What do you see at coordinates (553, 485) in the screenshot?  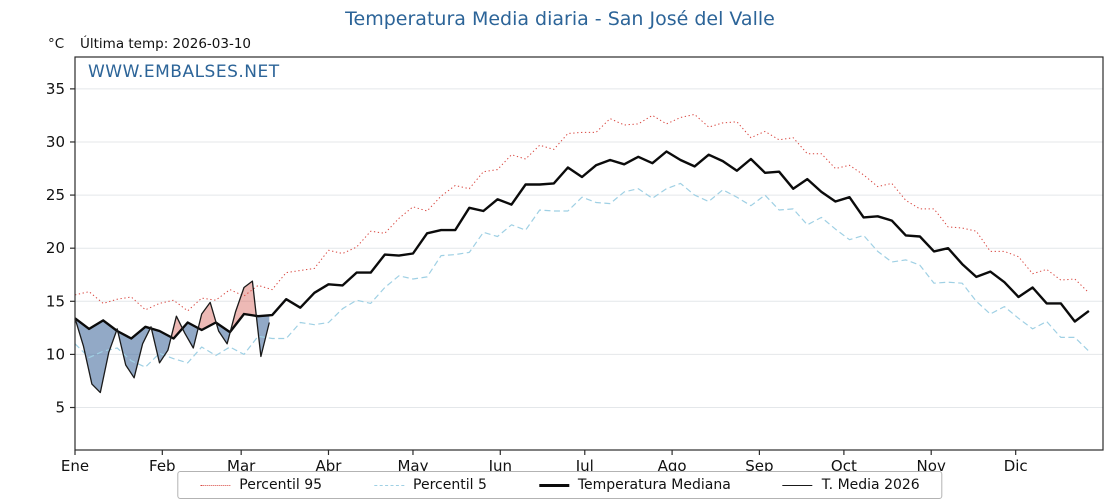 I see `temperatura-mediana-line-sample` at bounding box center [553, 485].